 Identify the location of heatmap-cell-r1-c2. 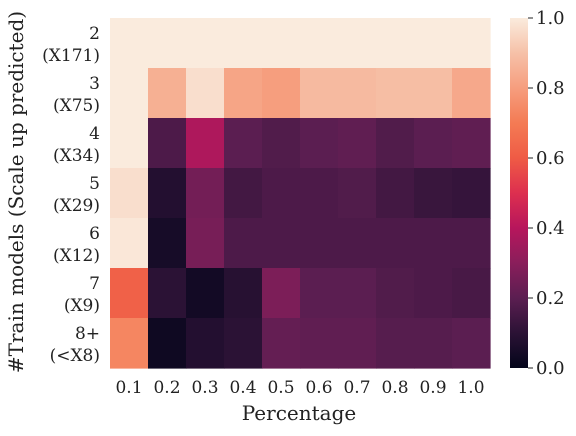
(205, 93).